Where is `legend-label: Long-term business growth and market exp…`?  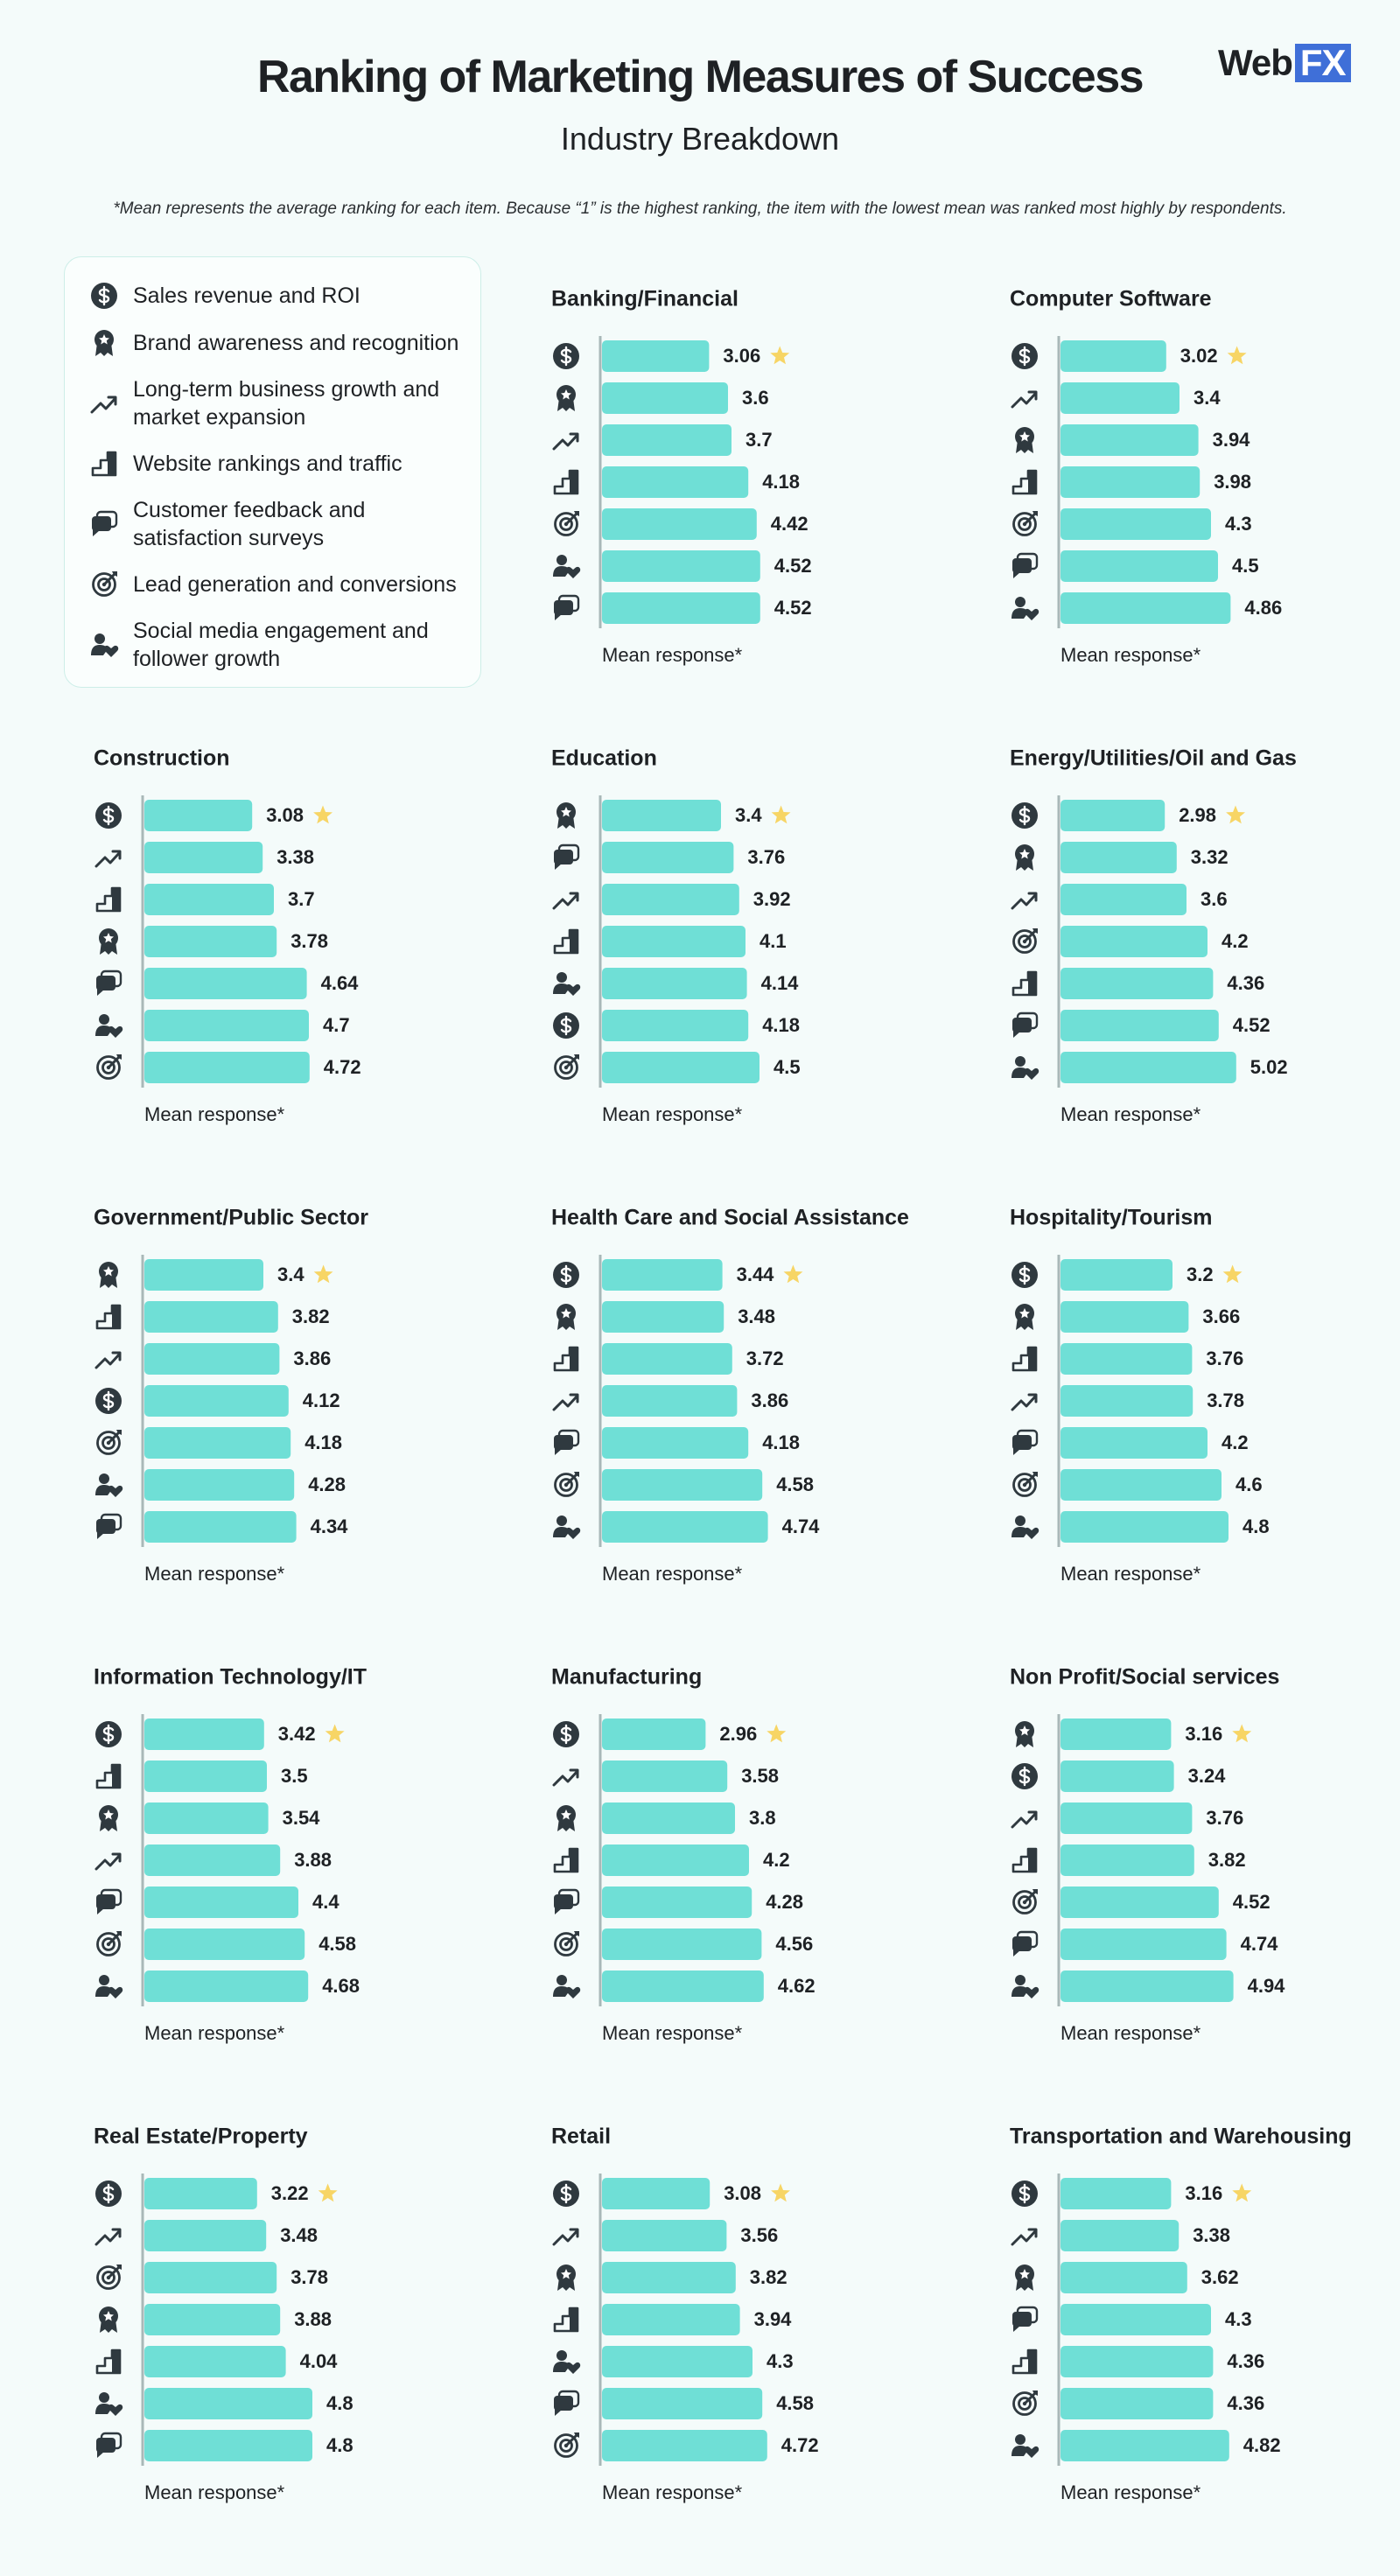 legend-label: Long-term business growth and market exp… is located at coordinates (286, 403).